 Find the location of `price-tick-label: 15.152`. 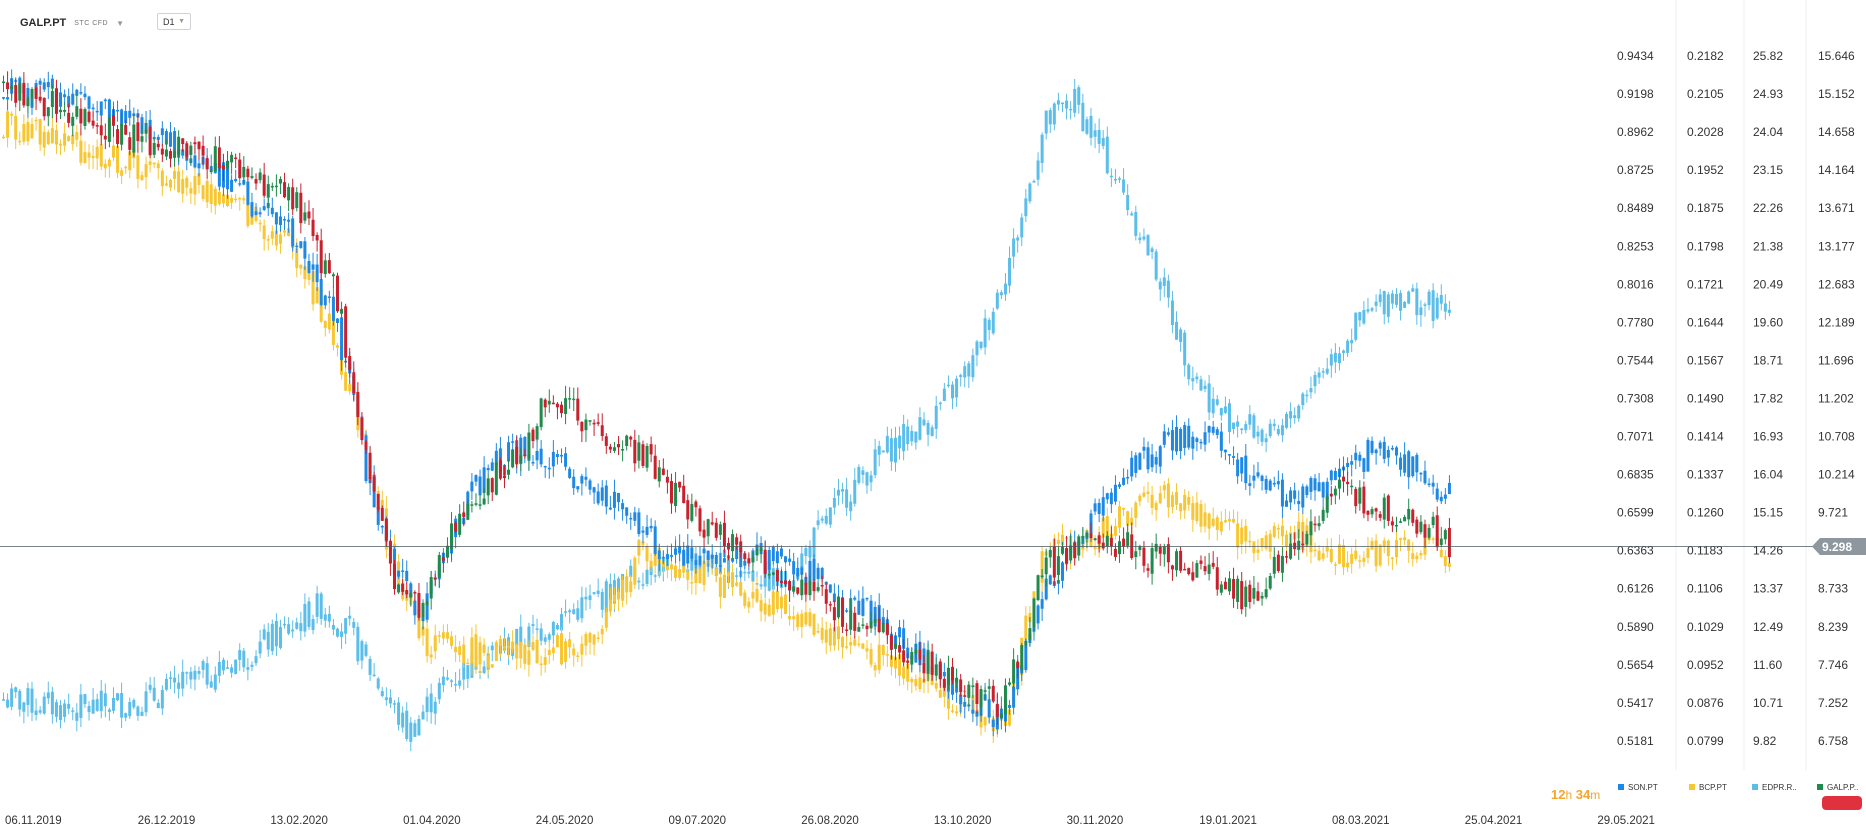

price-tick-label: 15.152 is located at coordinates (1836, 94).